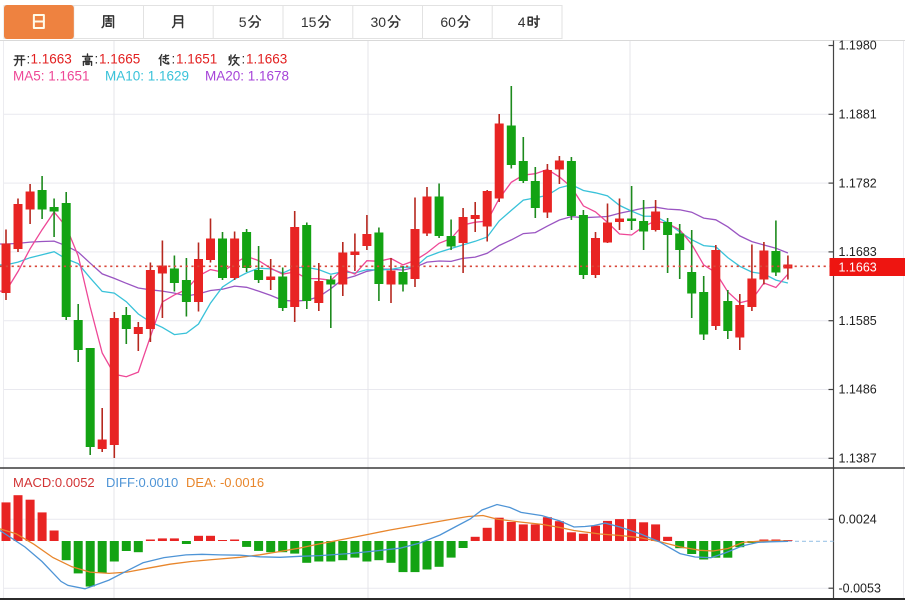  Describe the element at coordinates (225, 482) in the screenshot. I see `svg-text: DEA: -0.0016` at that location.